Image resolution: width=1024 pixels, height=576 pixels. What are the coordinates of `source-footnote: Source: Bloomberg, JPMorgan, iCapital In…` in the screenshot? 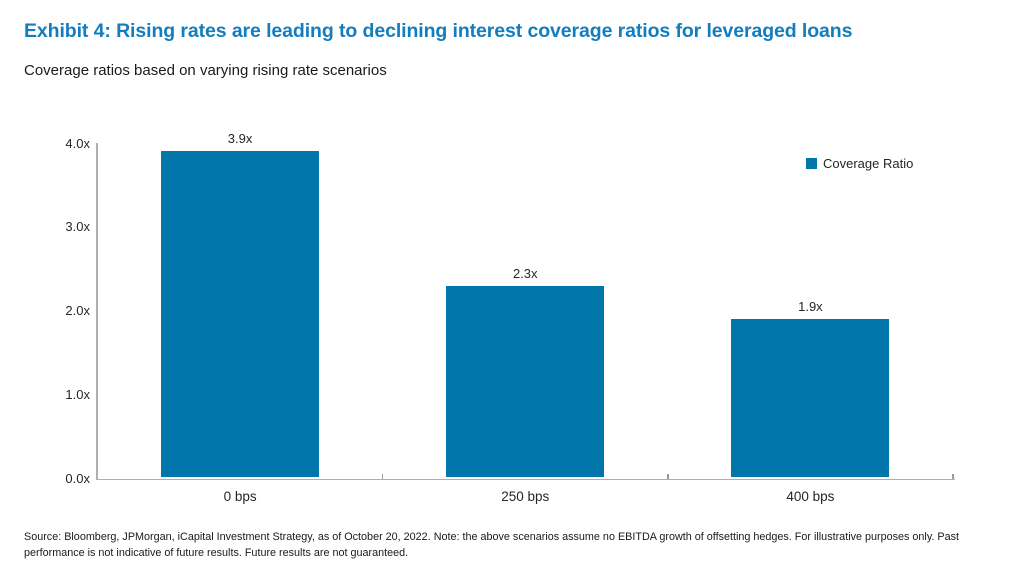 It's located at (492, 545).